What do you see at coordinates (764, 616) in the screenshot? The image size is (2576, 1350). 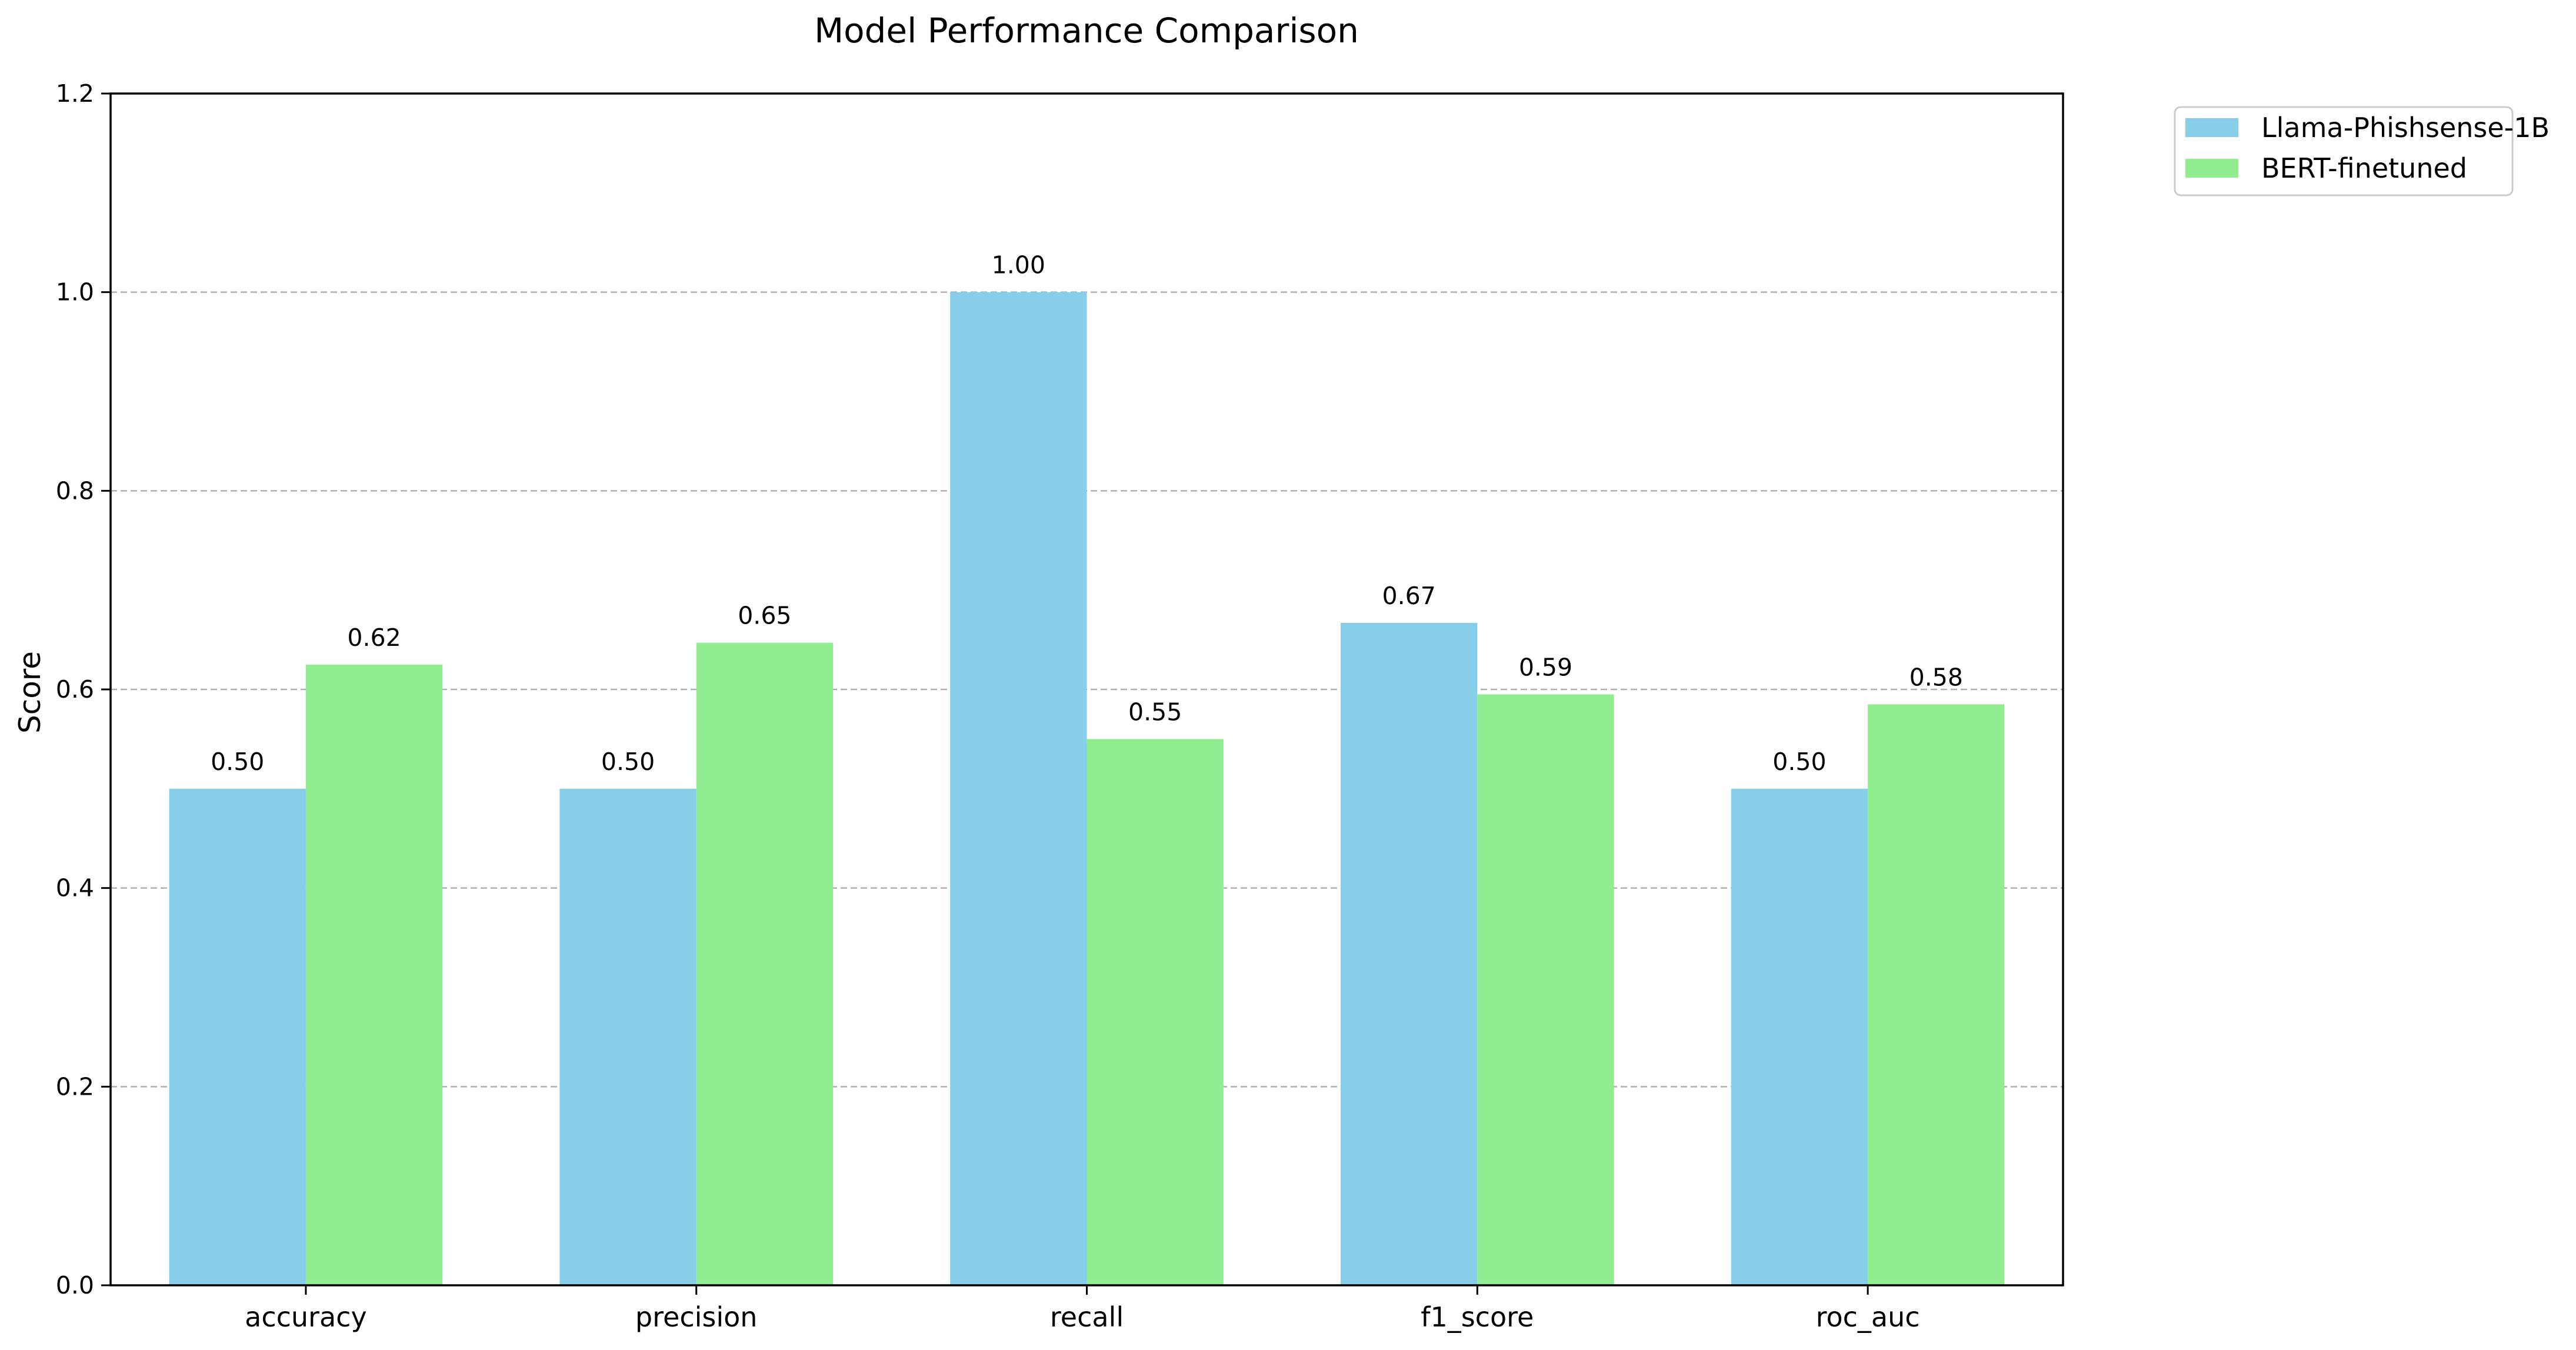 I see `data-label: 0.65` at bounding box center [764, 616].